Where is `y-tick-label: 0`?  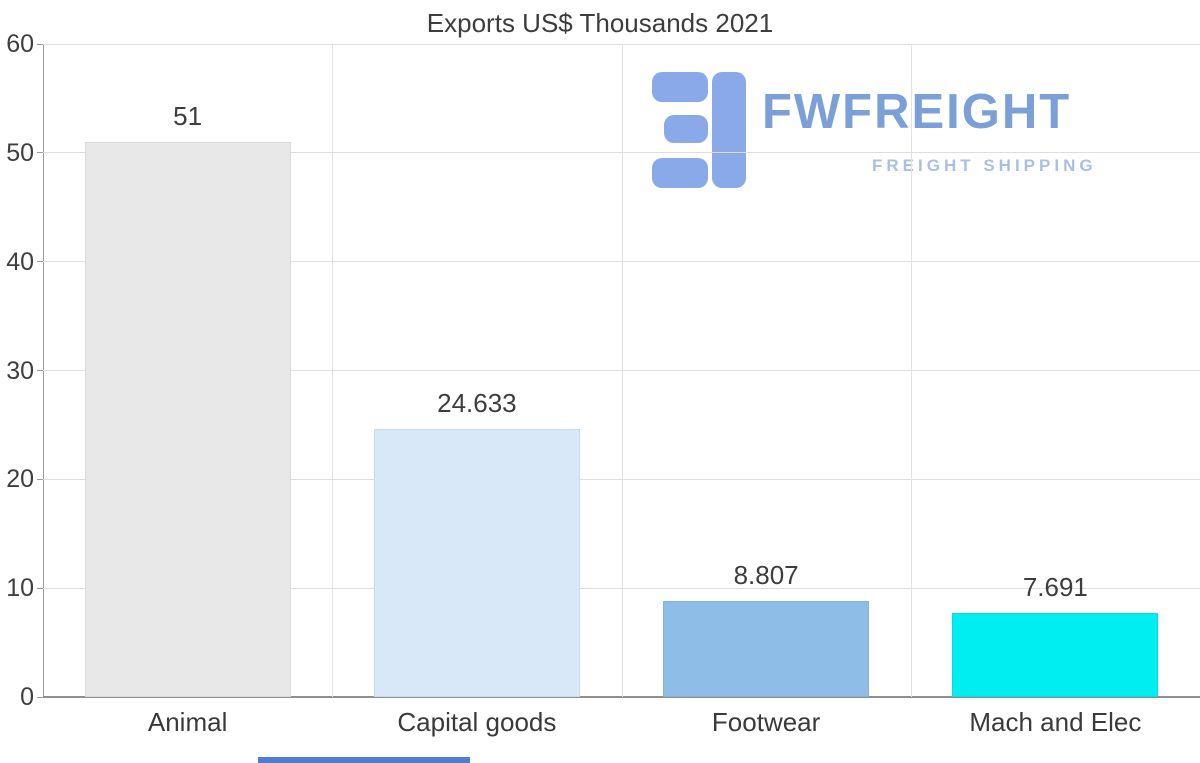
y-tick-label: 0 is located at coordinates (27, 697).